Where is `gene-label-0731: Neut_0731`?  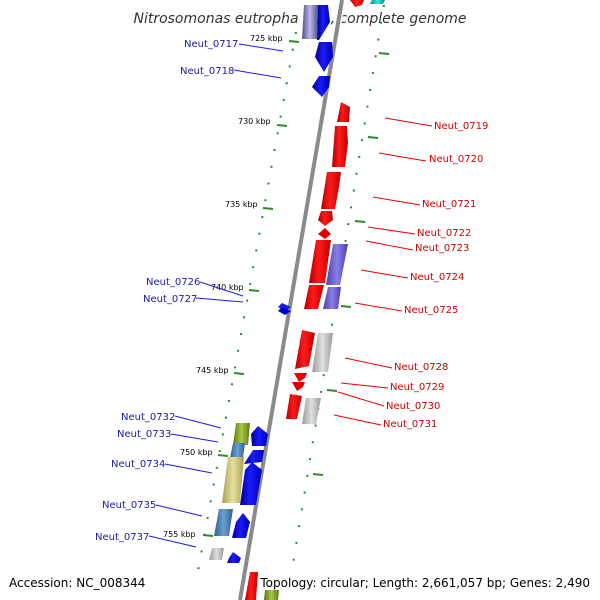
gene-label-0731: Neut_0731 is located at coordinates (410, 424).